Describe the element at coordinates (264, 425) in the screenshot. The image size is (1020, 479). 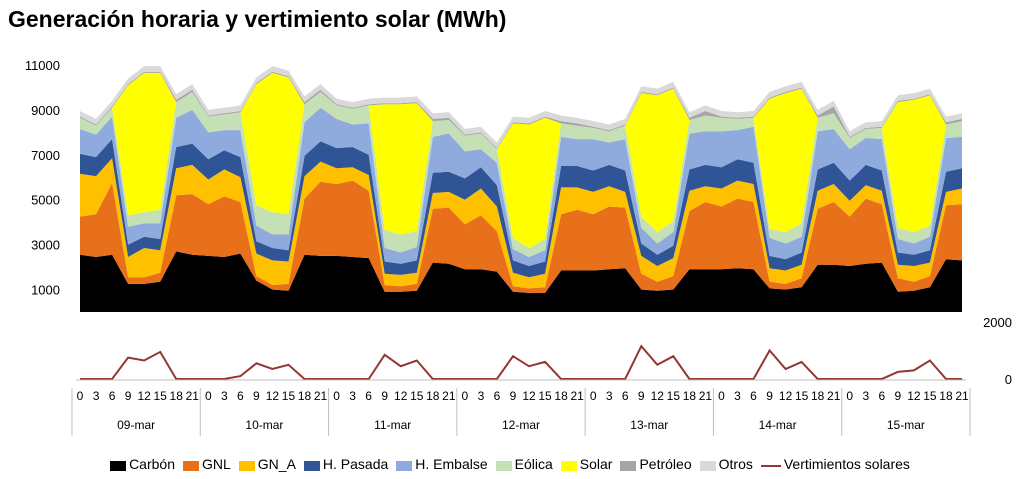
I see `x-day-label: 10-mar` at that location.